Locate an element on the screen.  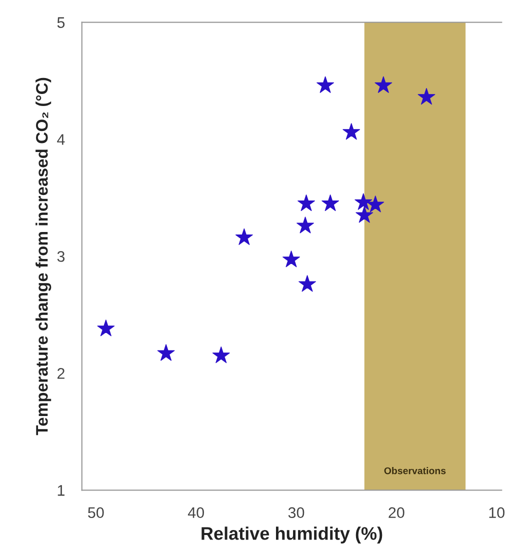
y-tick-label: 1 is located at coordinates (61, 490).